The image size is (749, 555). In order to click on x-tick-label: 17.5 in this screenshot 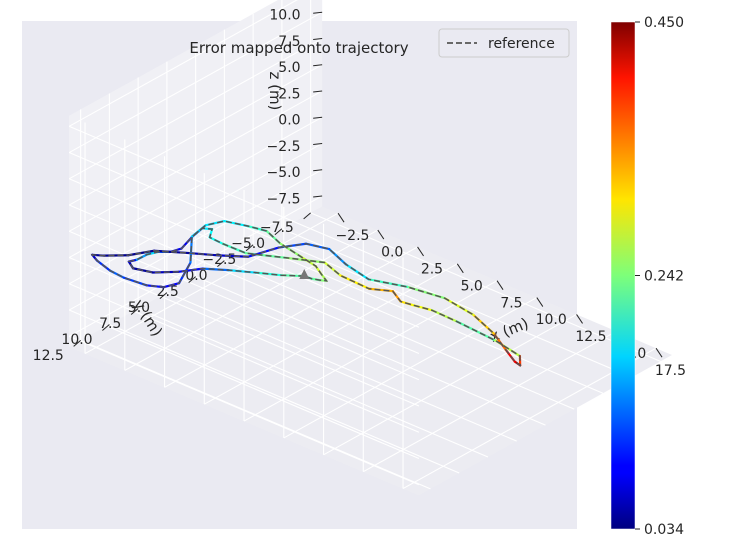, I will do `click(670, 371)`.